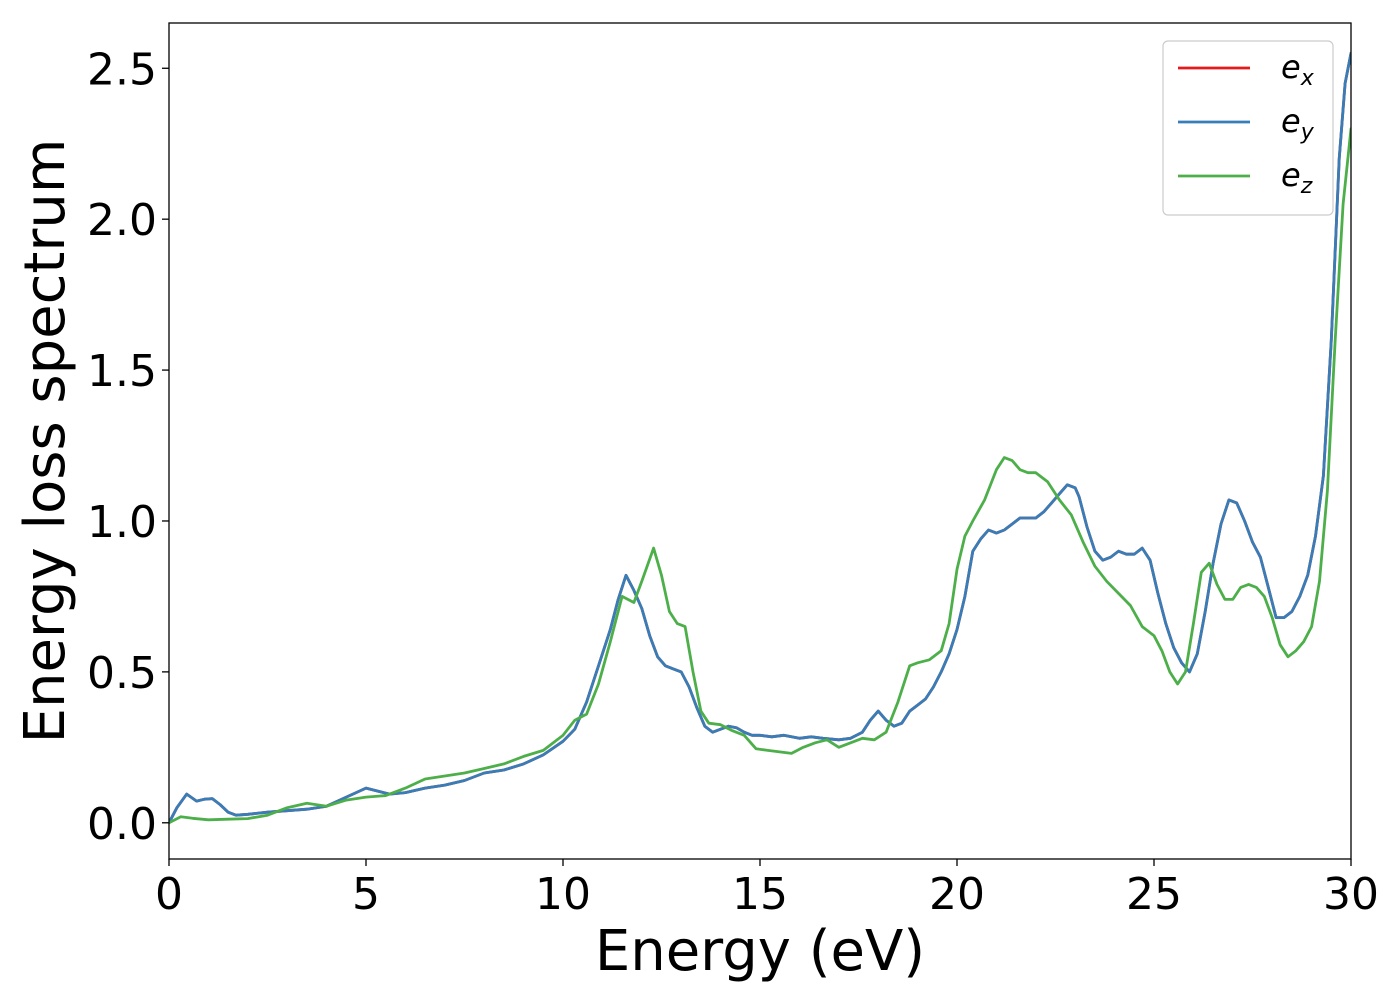  I want to click on x-axis: 0 5 10 15 20 25 30, so click(767, 889).